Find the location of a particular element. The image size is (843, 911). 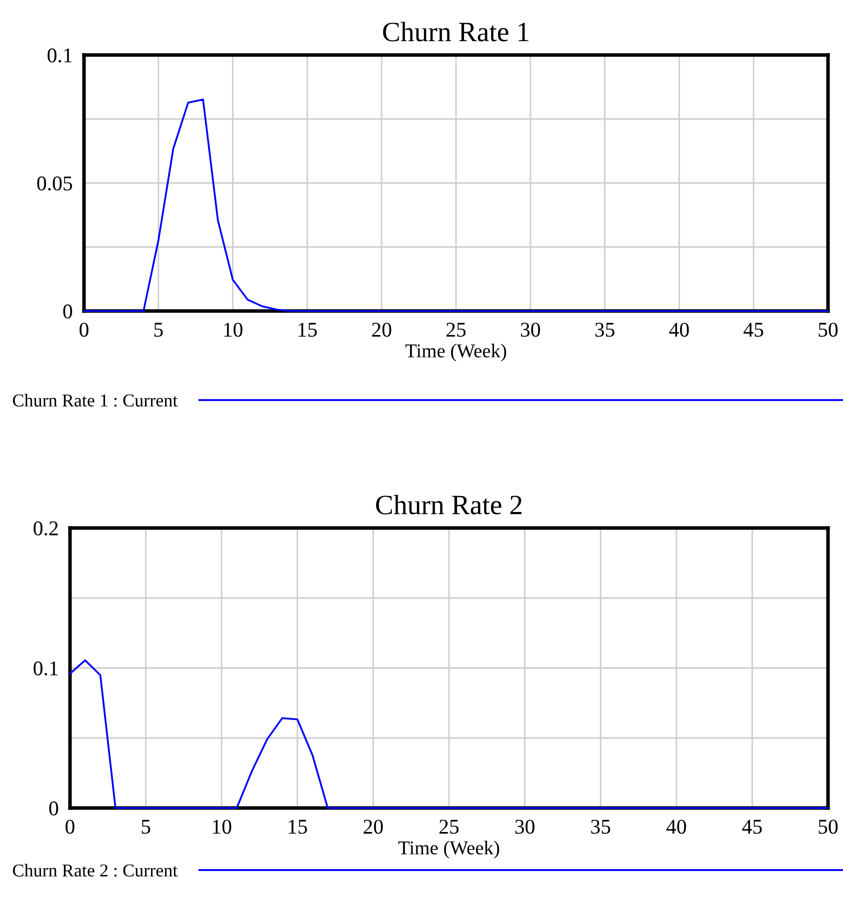

y-tick-label: 0.2 is located at coordinates (46, 528).